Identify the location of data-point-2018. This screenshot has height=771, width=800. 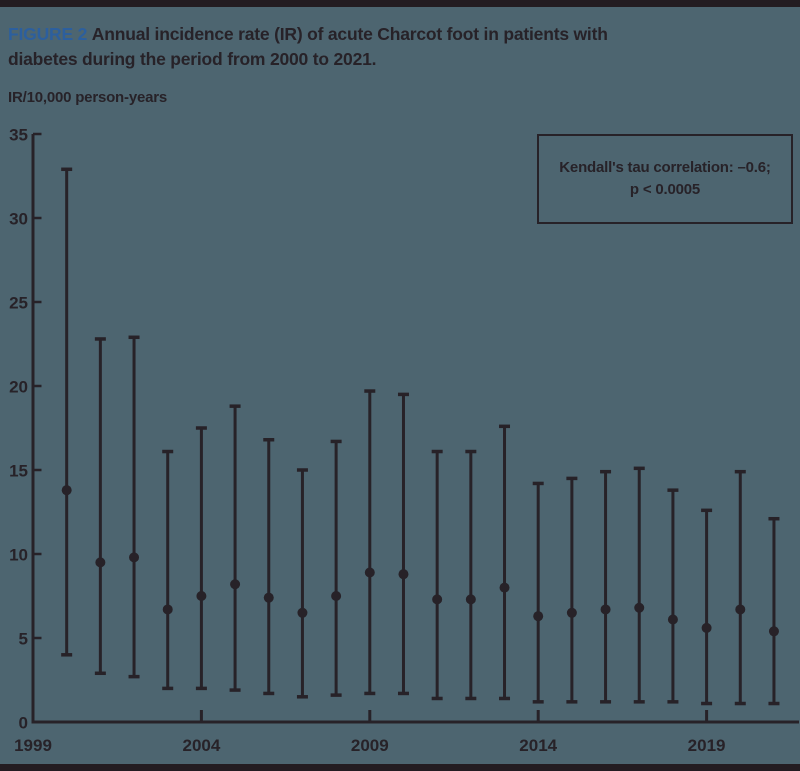
(672, 619).